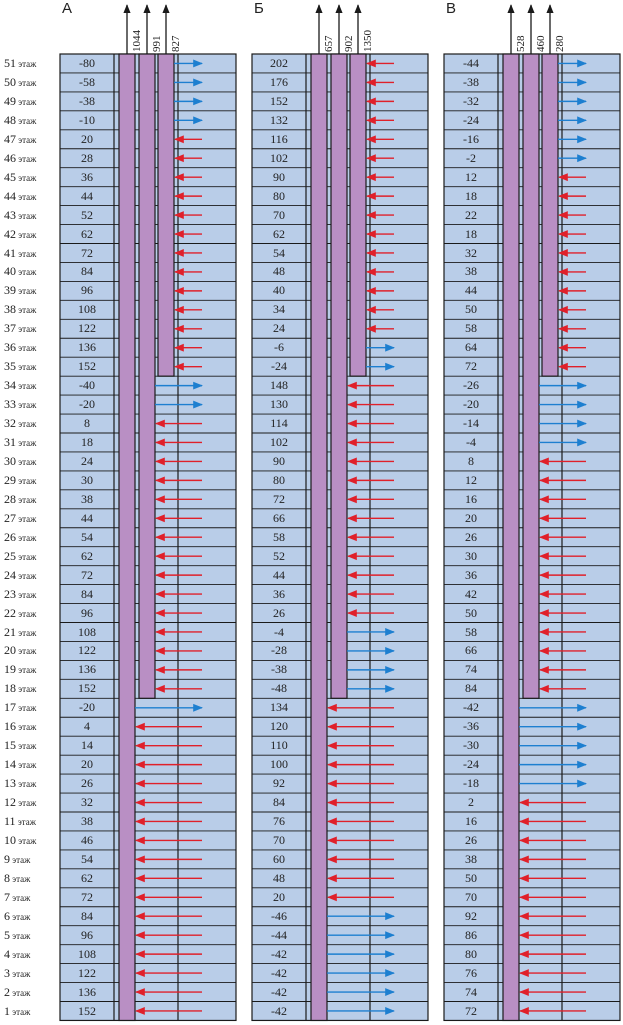 This screenshot has height=1025, width=623. I want to click on airflow-value: 100, so click(279, 764).